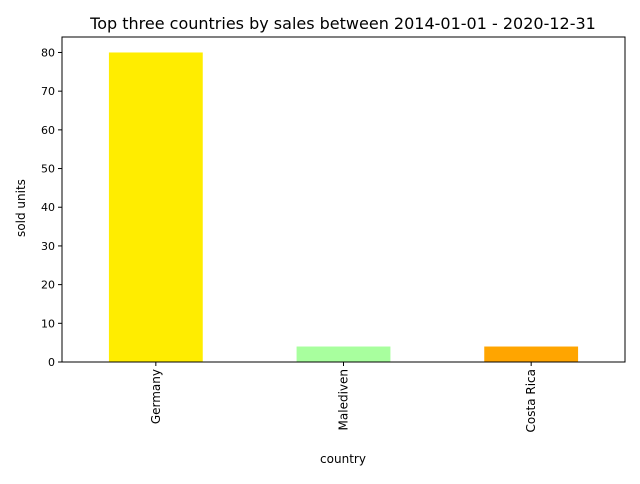 This screenshot has width=640, height=484. I want to click on bar-malediven, so click(343, 354).